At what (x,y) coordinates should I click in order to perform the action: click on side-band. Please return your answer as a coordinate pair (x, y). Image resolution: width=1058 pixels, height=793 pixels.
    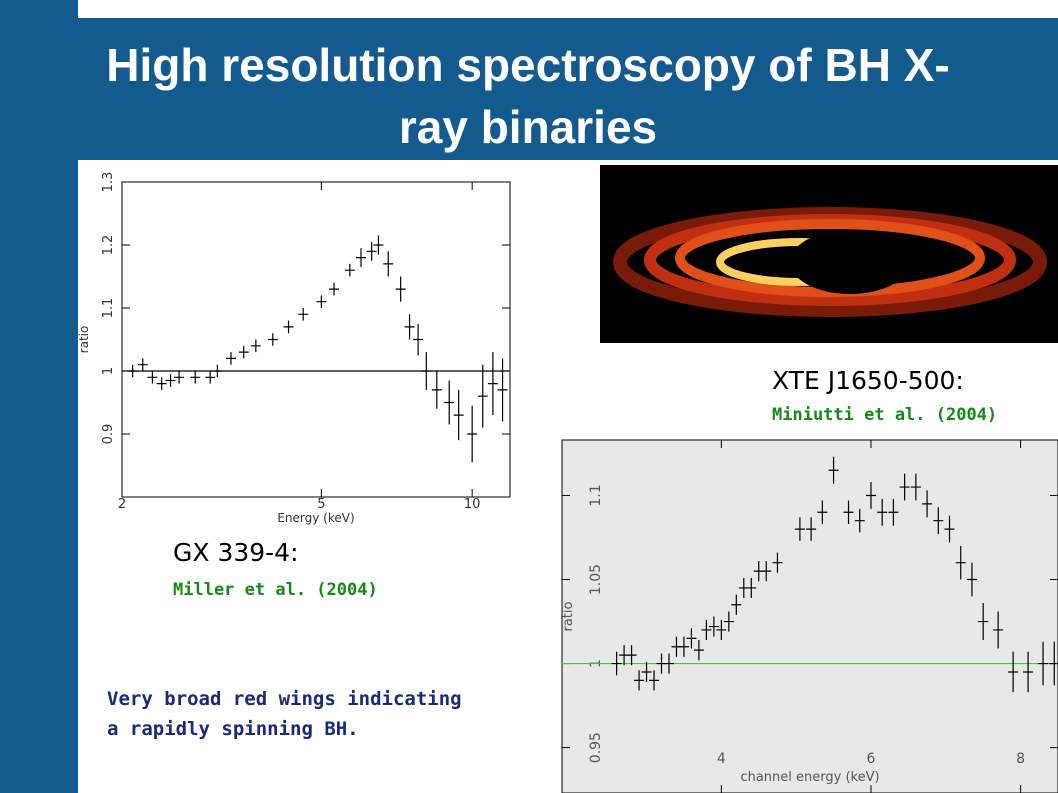
    Looking at the image, I should click on (39, 396).